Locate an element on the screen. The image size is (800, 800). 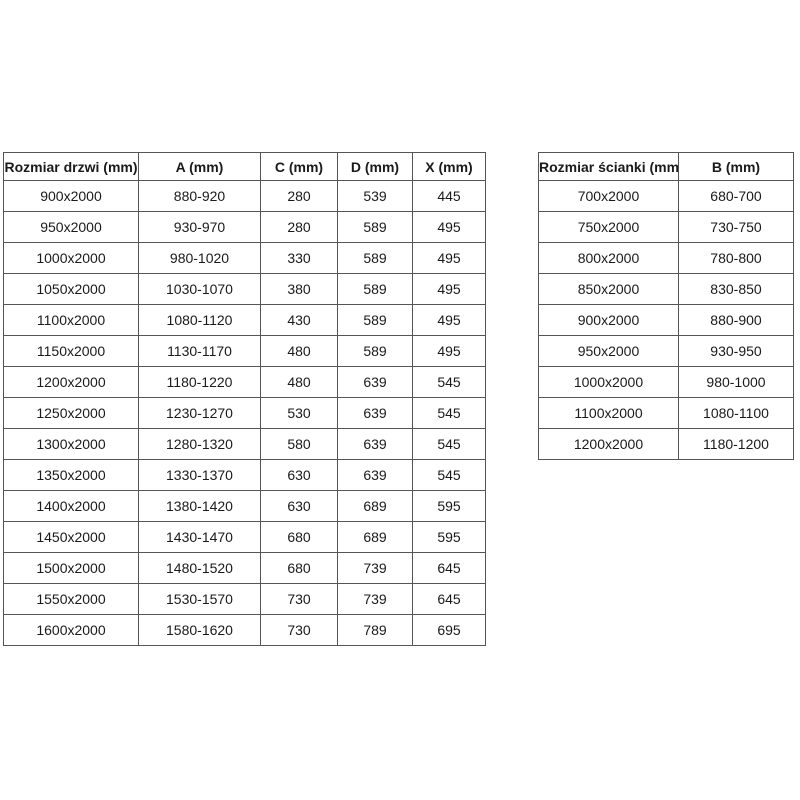
table-cell: 330 is located at coordinates (299, 258).